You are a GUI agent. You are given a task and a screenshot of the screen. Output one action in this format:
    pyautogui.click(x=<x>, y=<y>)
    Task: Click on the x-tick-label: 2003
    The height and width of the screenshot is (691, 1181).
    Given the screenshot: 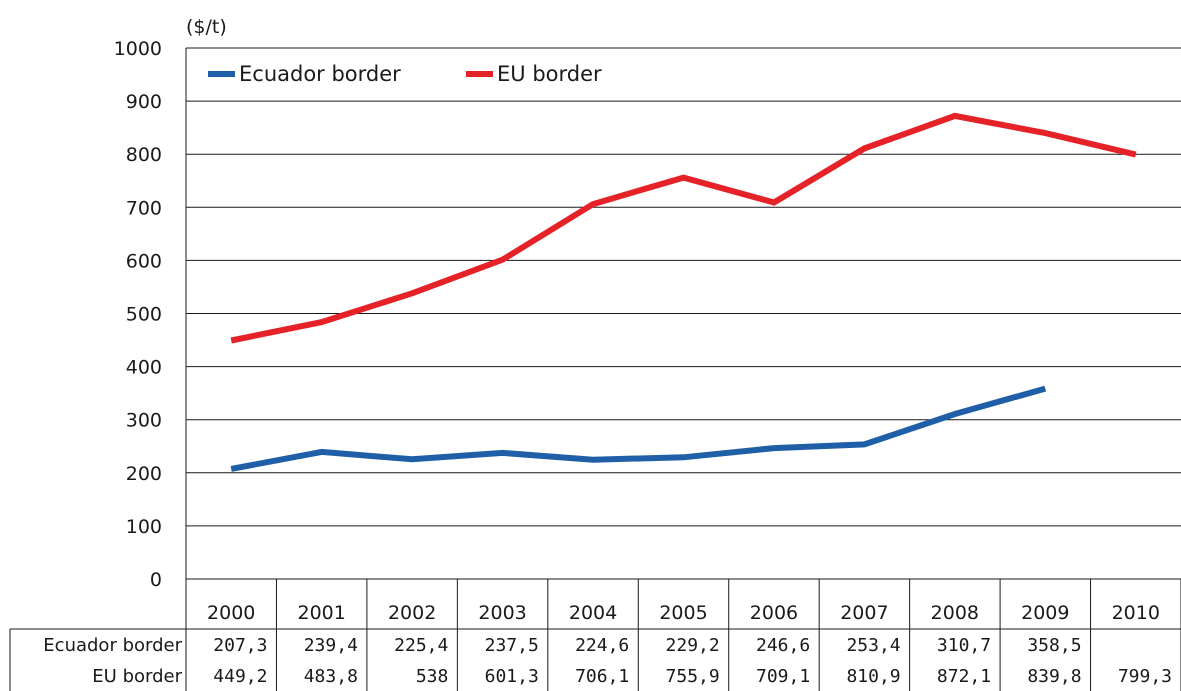 What is the action you would take?
    pyautogui.click(x=502, y=613)
    